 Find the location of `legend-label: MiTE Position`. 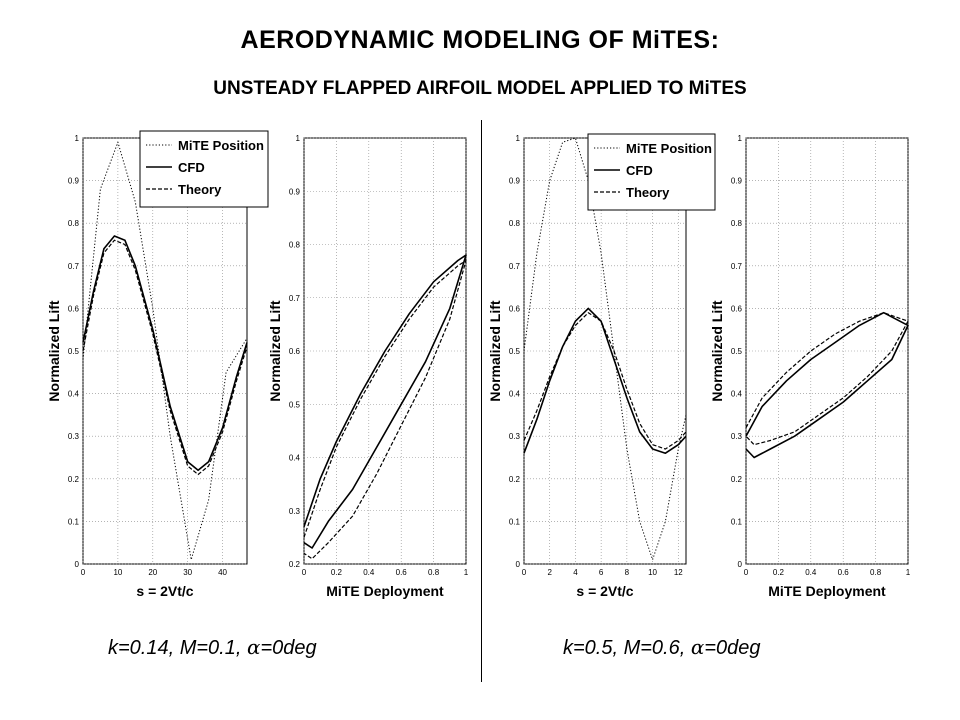

legend-label: MiTE Position is located at coordinates (669, 148).